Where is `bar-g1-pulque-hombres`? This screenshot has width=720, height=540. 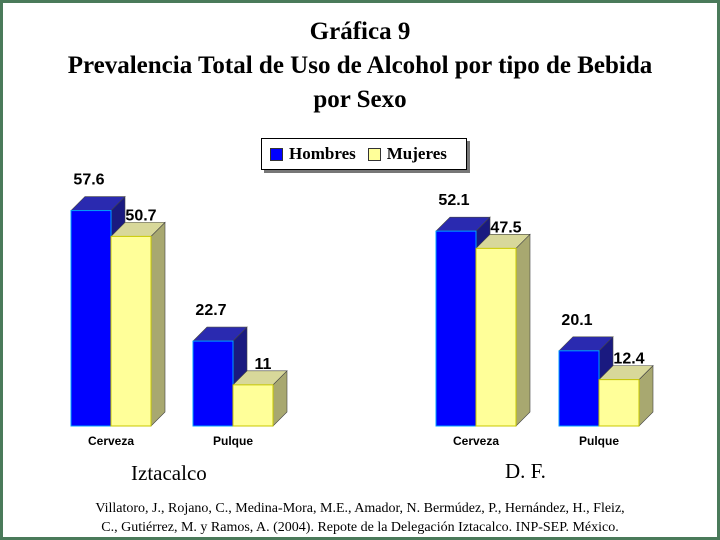
bar-g1-pulque-hombres is located at coordinates (579, 388).